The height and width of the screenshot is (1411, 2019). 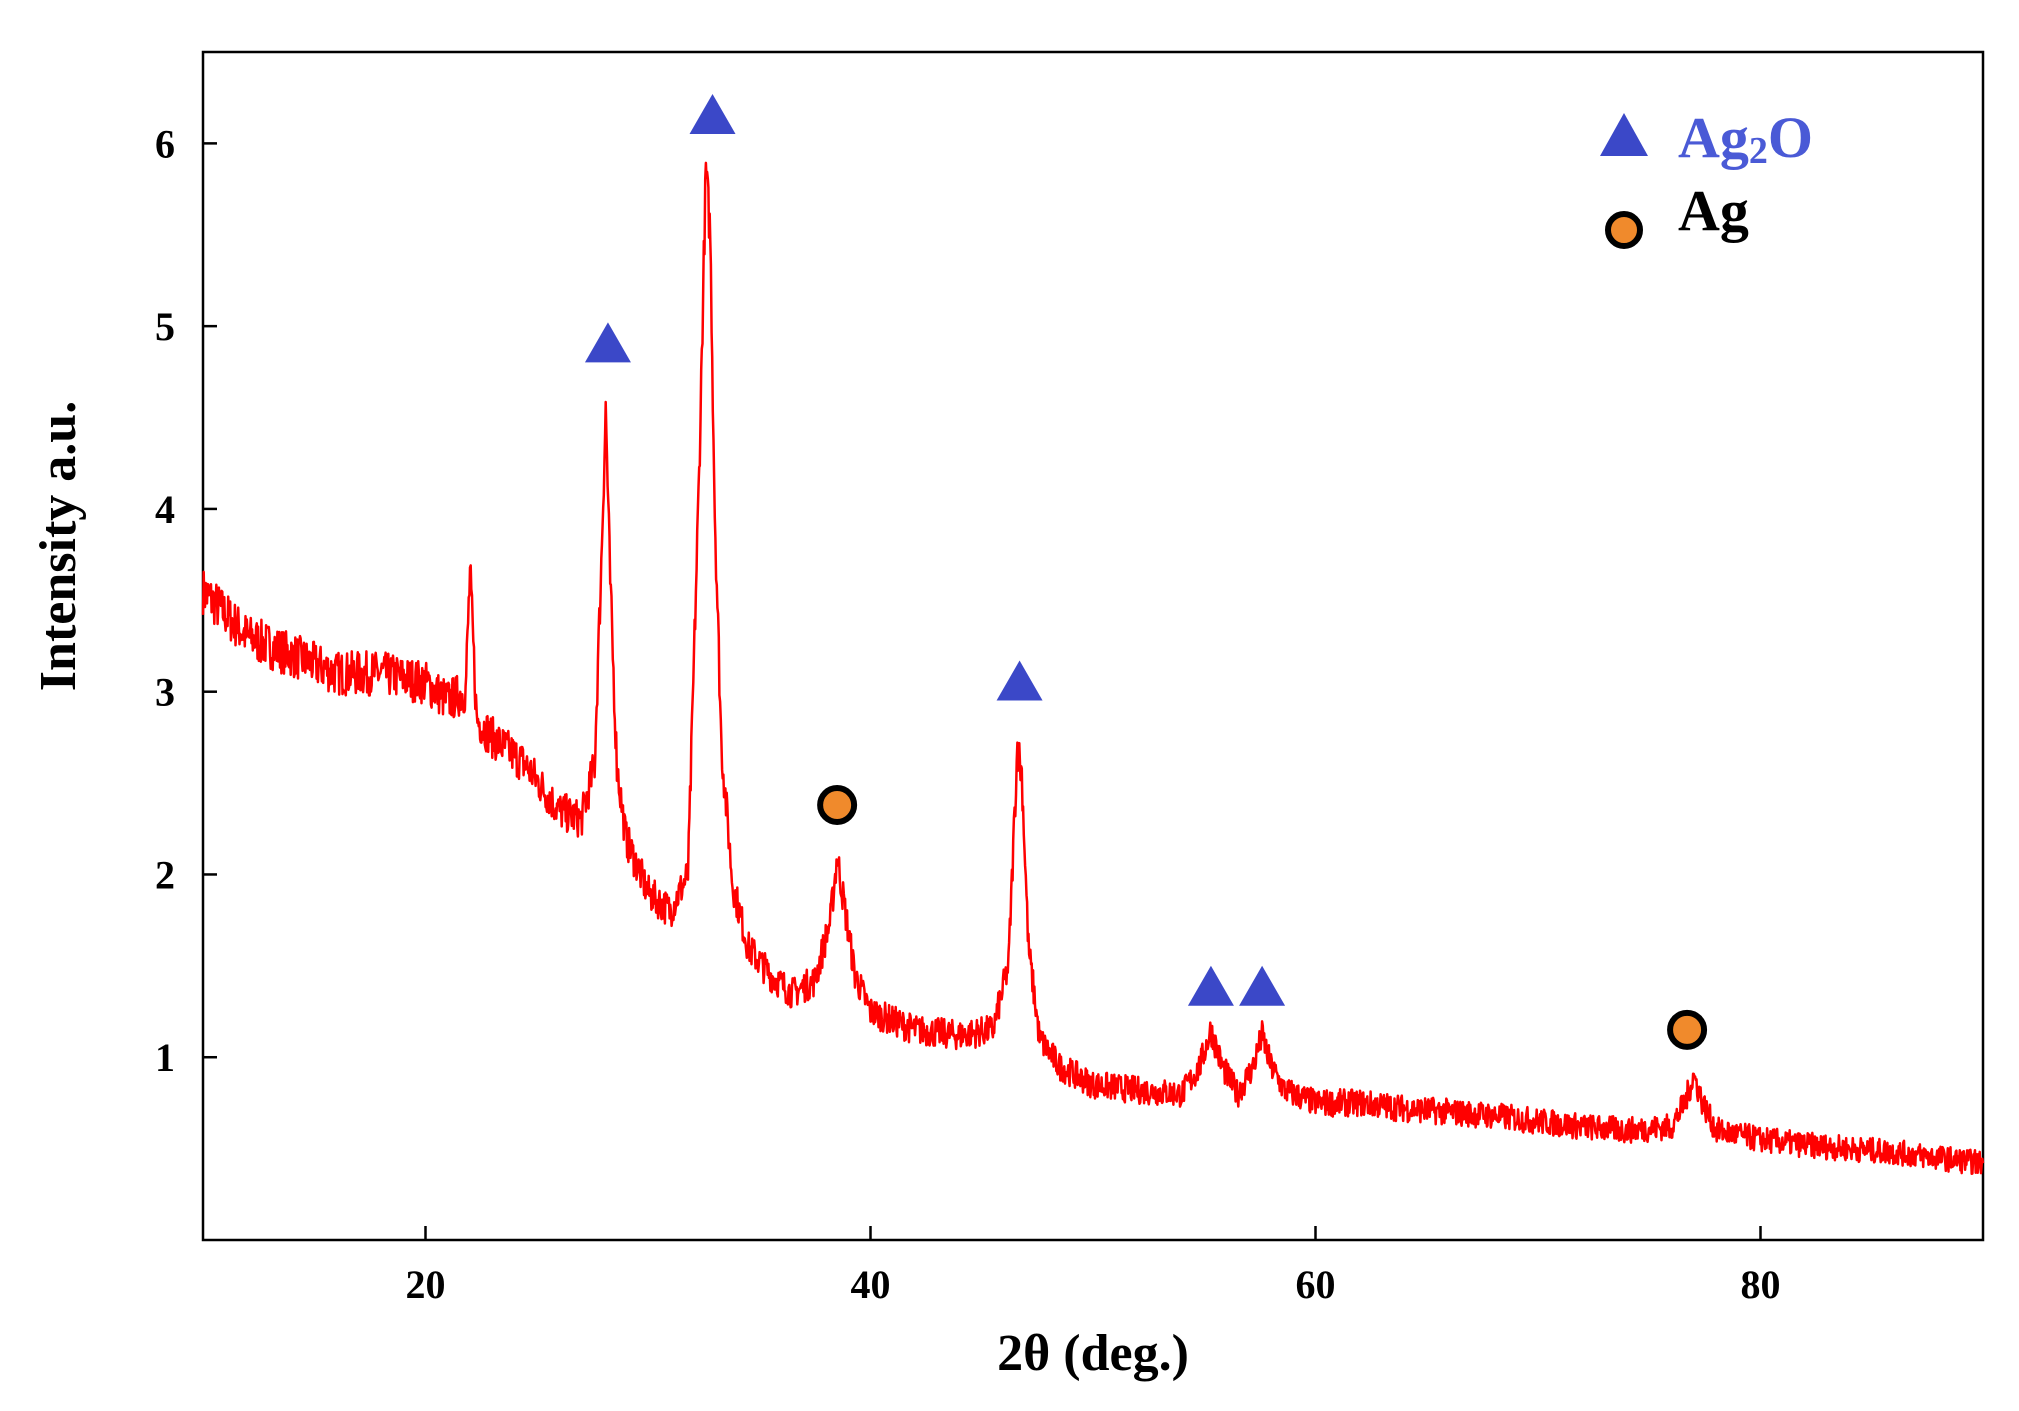 I want to click on x-tick-label: 60, so click(x=1316, y=1284).